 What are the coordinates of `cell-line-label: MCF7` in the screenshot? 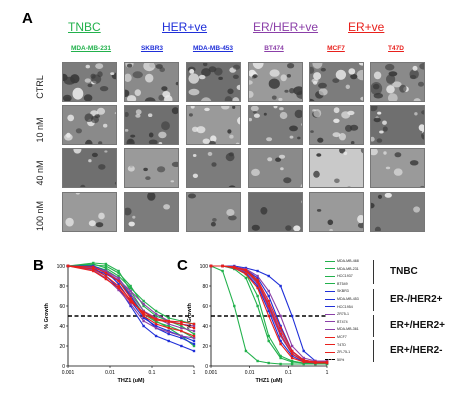 It's located at (336, 48).